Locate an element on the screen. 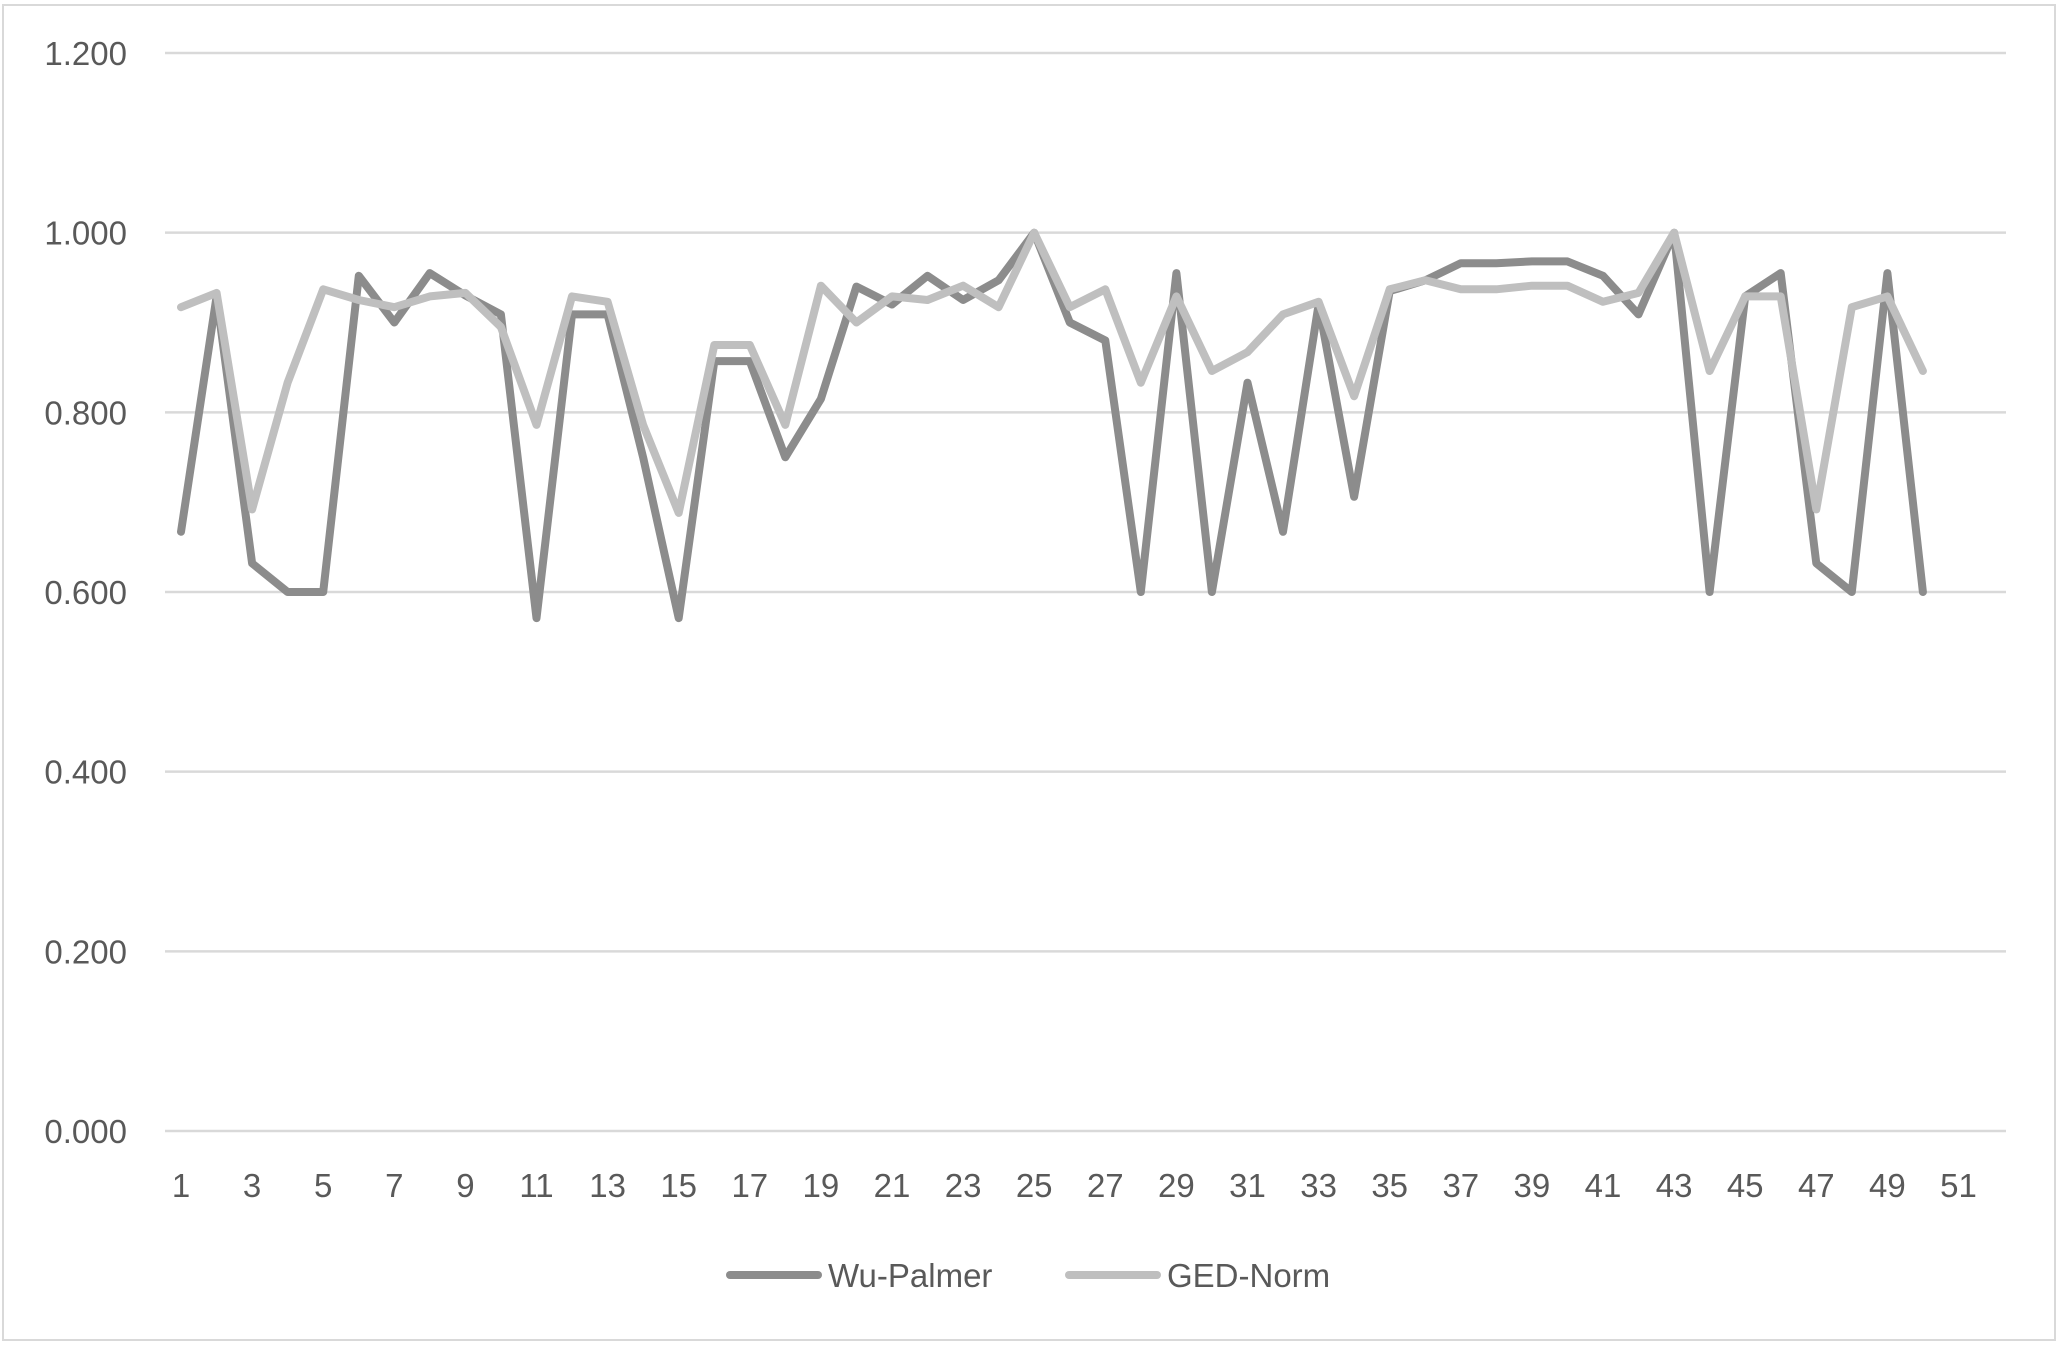 Image resolution: width=2062 pixels, height=1347 pixels. y-tick-label: 1.000 is located at coordinates (85, 233).